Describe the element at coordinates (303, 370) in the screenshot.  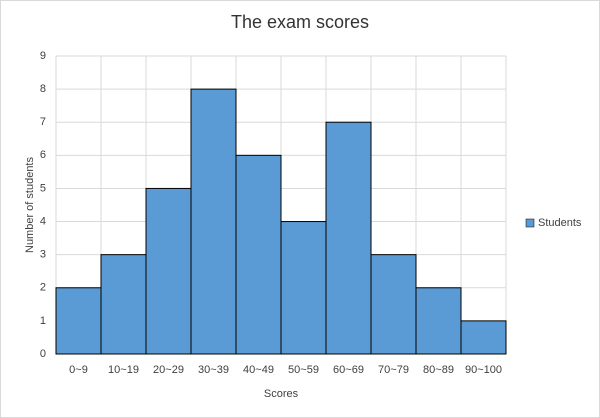
I see `x-tick-label: 50~59` at that location.